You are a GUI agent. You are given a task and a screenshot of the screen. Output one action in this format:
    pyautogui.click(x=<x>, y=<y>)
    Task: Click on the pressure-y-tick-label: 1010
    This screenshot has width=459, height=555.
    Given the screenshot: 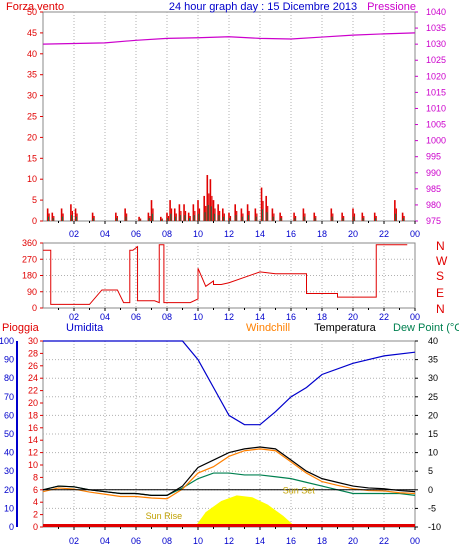 What is the action you would take?
    pyautogui.click(x=436, y=108)
    